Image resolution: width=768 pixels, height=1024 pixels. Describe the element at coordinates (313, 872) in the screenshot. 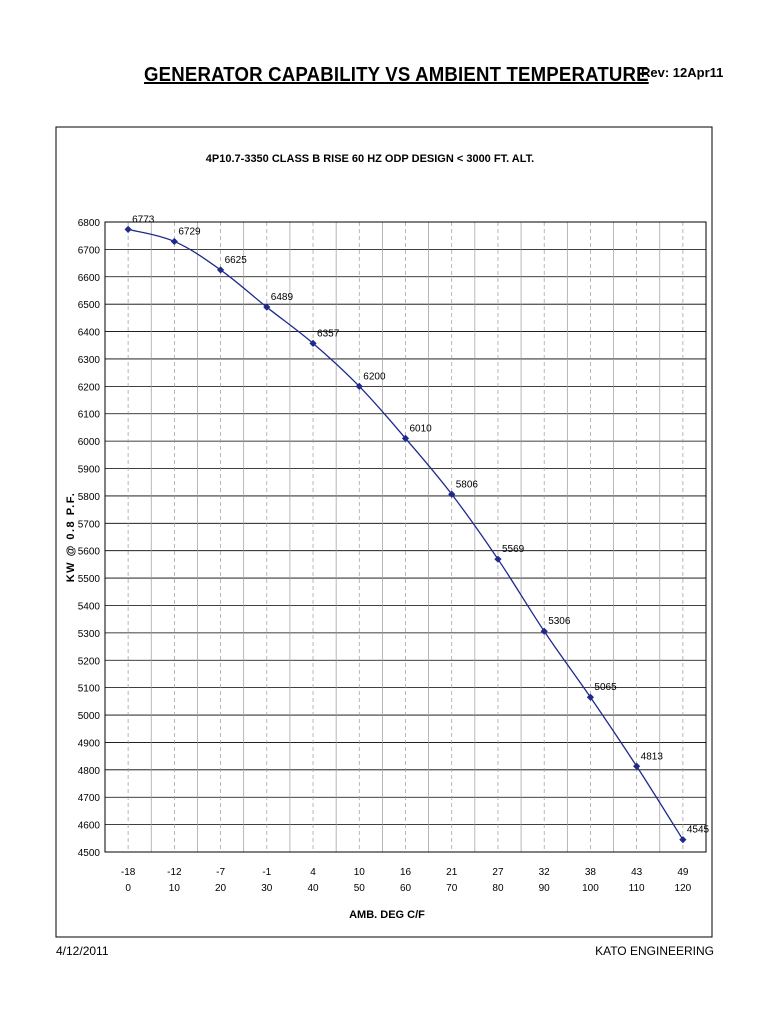

I see `x-tick-label-celsius: 4` at that location.